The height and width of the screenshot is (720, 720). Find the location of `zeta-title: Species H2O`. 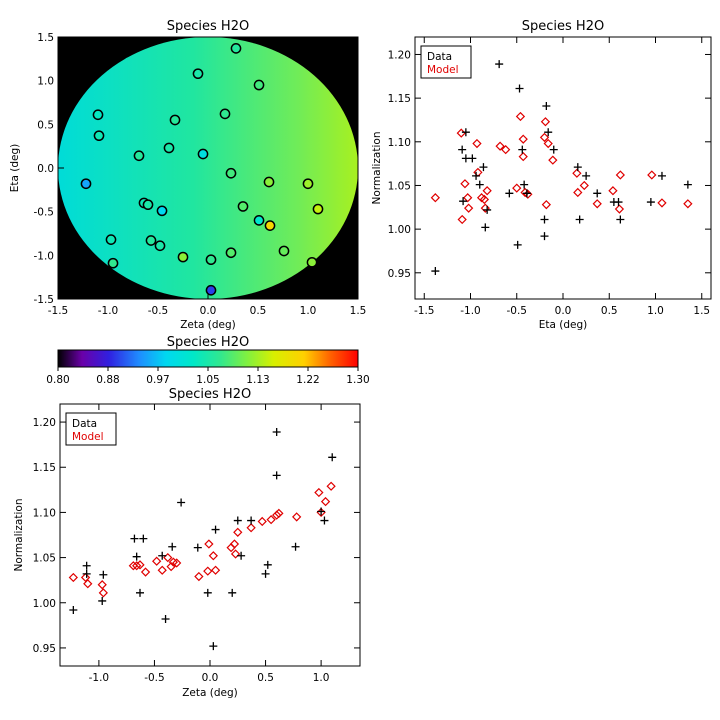

zeta-title: Species H2O is located at coordinates (210, 394).